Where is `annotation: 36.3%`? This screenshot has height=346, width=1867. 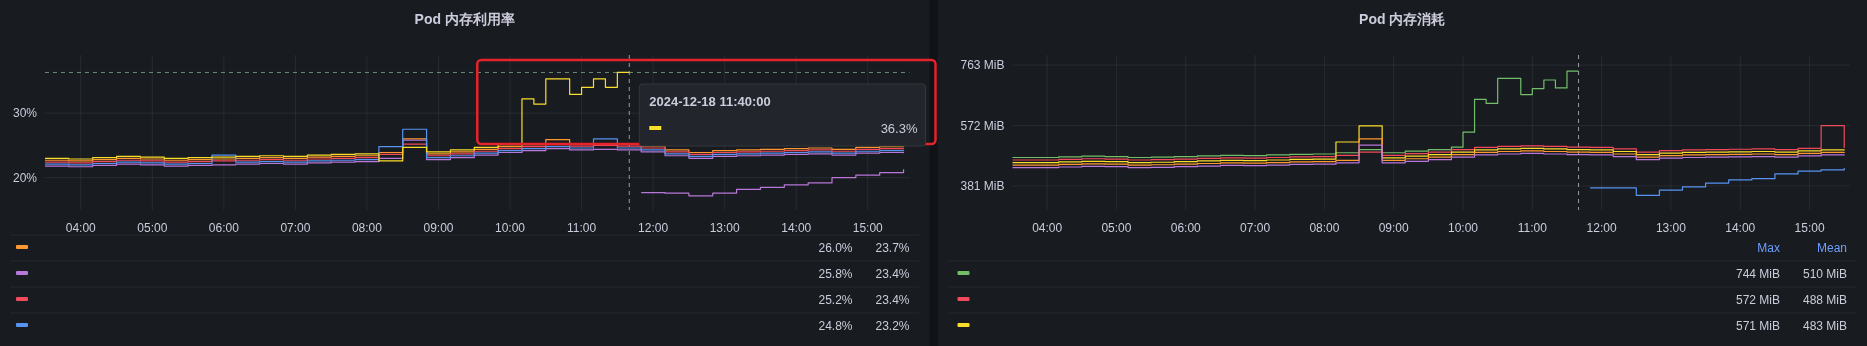 annotation: 36.3% is located at coordinates (899, 128).